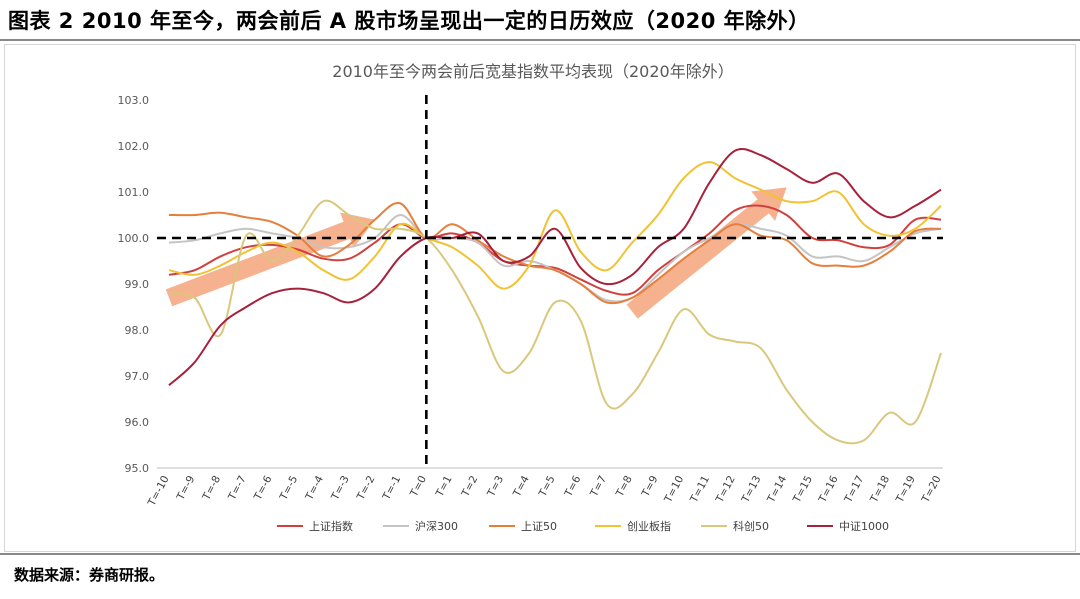 The image size is (1080, 599). What do you see at coordinates (572, 487) in the screenshot?
I see `x-tick-label: T=6` at bounding box center [572, 487].